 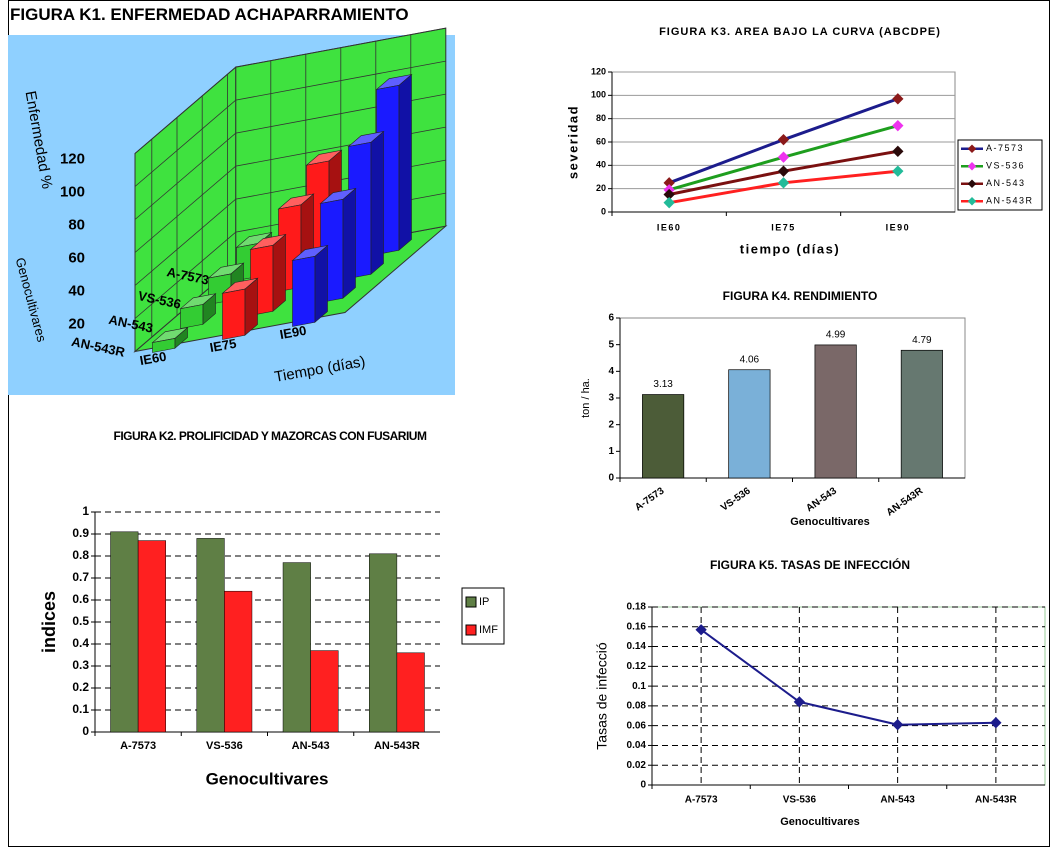 What do you see at coordinates (572, 142) in the screenshot?
I see `y-axis-title: severidad` at bounding box center [572, 142].